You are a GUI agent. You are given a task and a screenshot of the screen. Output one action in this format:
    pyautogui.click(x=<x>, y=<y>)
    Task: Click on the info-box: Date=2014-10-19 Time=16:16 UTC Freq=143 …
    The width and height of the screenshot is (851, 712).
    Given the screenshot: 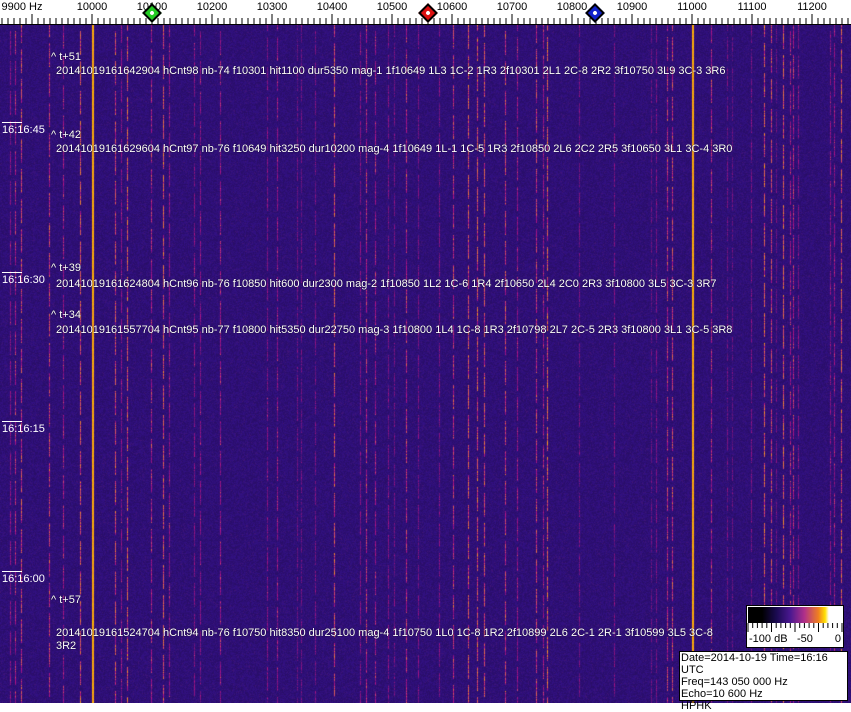 What is the action you would take?
    pyautogui.click(x=763, y=681)
    